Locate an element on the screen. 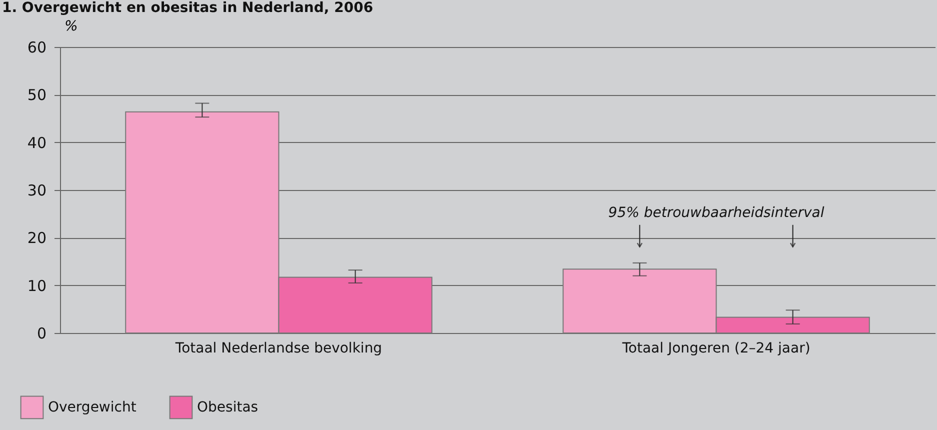 This screenshot has height=430, width=937. y-tick-label: 60 is located at coordinates (36, 47).